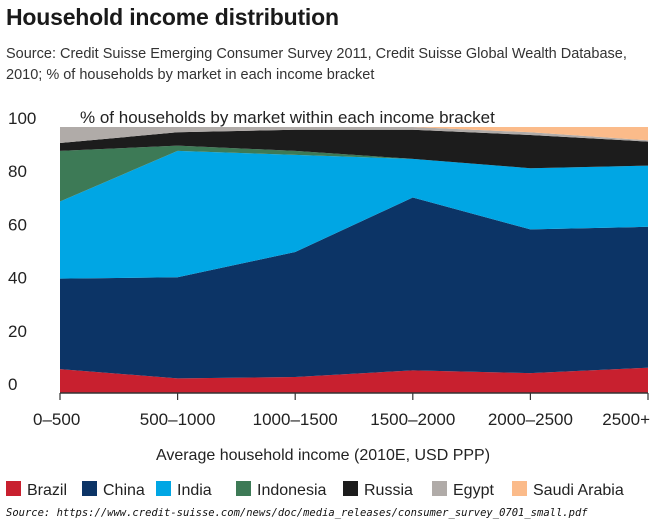  What do you see at coordinates (388, 490) in the screenshot?
I see `legend-label: Russia` at bounding box center [388, 490].